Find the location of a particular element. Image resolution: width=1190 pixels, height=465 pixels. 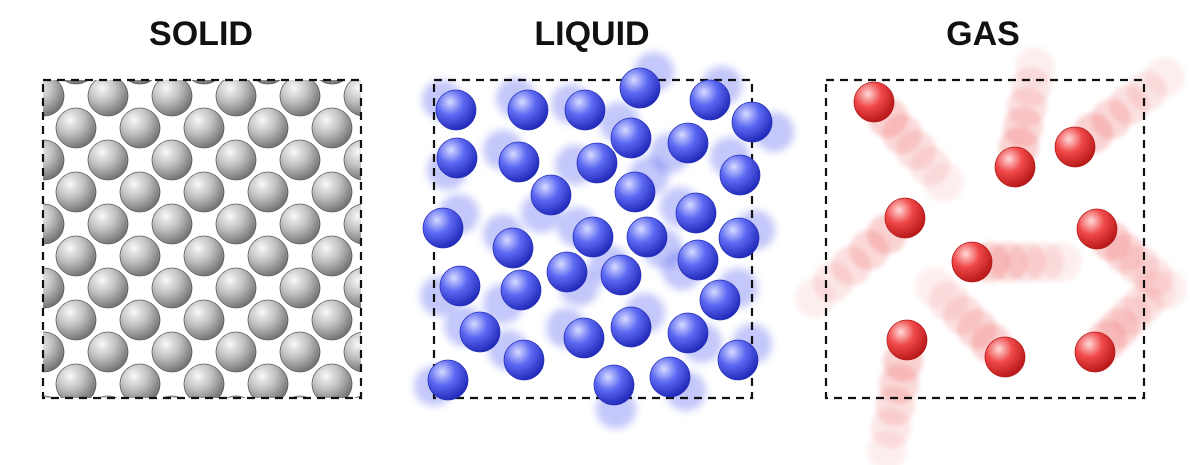

liquid-panel-title: LIQUID is located at coordinates (592, 34).